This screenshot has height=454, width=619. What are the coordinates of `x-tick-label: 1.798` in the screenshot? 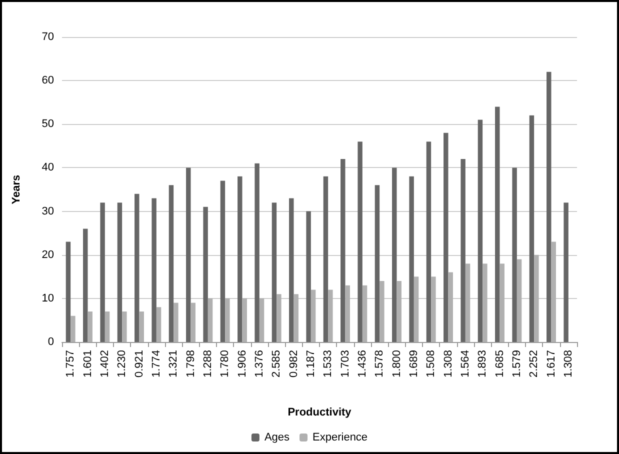 It's located at (190, 364).